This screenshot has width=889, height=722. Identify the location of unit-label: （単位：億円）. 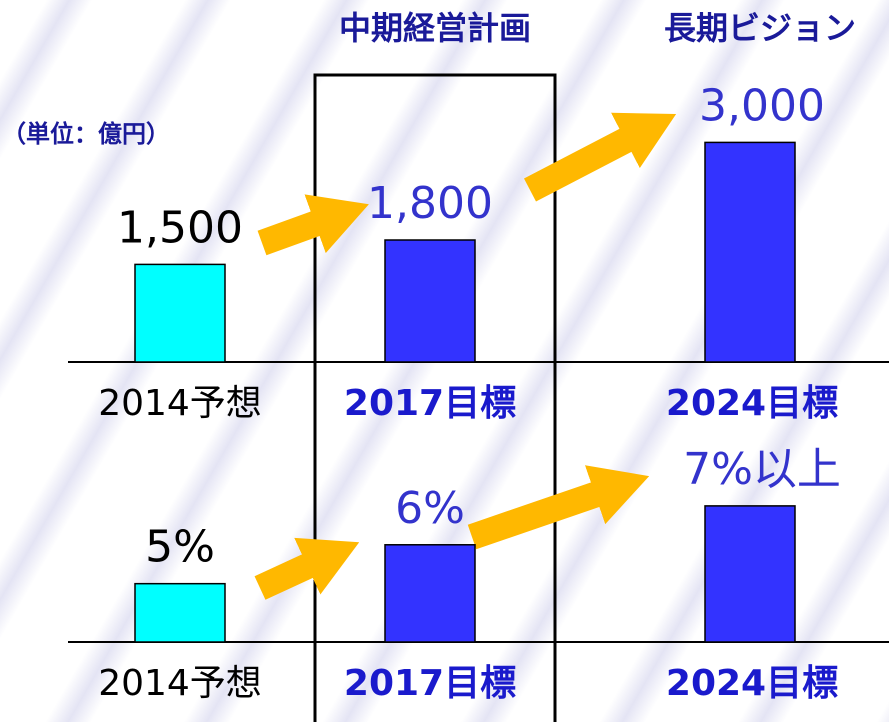
(86, 134).